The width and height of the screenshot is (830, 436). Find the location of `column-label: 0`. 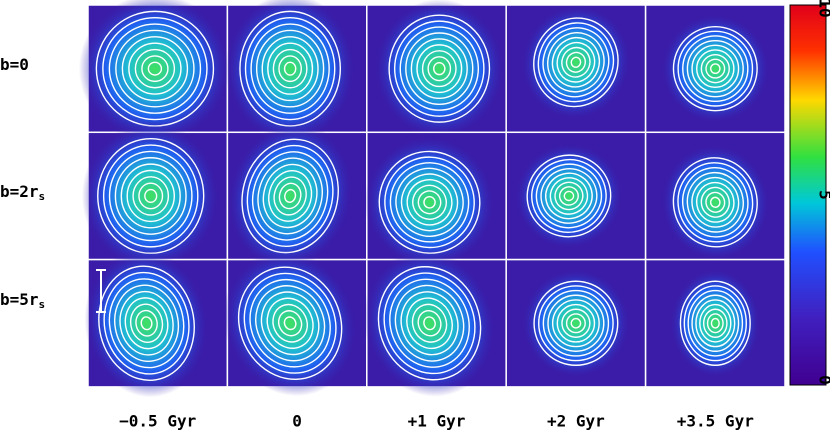

column-label: 0 is located at coordinates (297, 421).